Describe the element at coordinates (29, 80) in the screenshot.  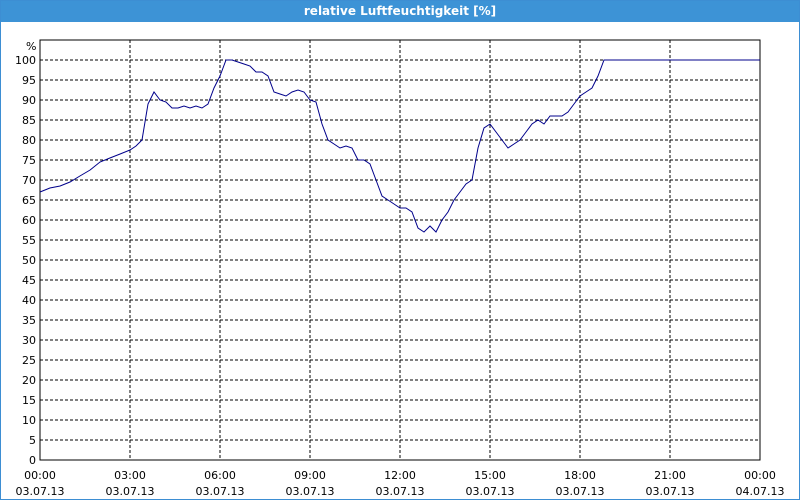
I see `y-tick-label: 95` at that location.